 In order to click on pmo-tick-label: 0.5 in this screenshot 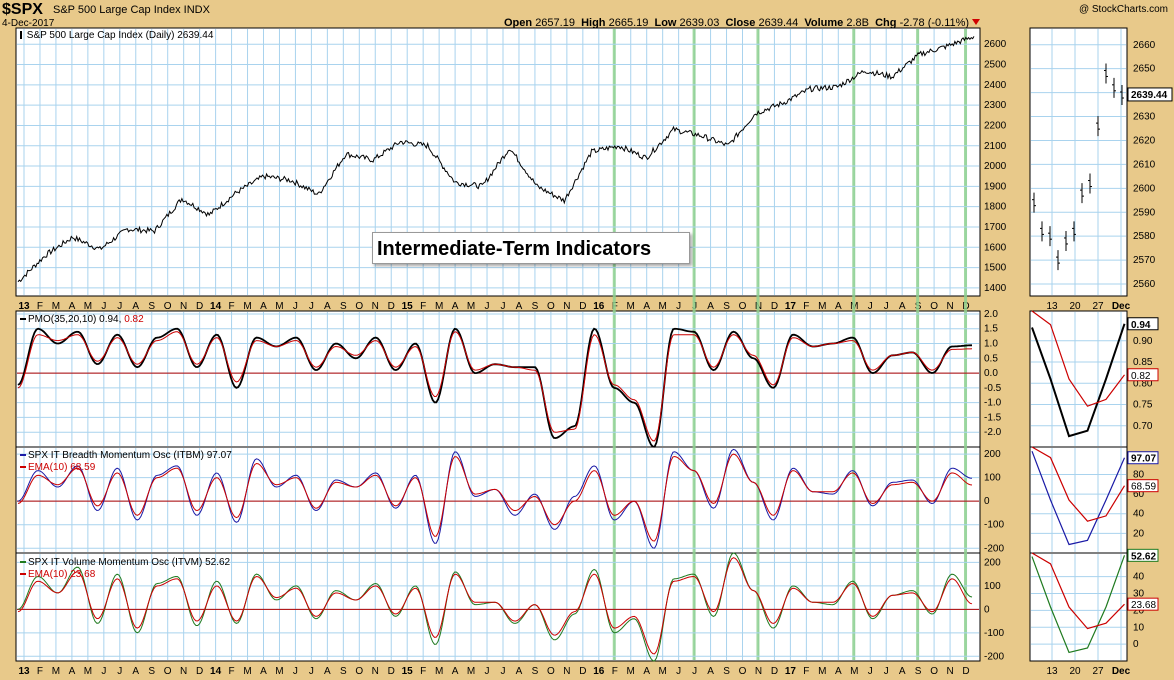, I will do `click(991, 358)`.